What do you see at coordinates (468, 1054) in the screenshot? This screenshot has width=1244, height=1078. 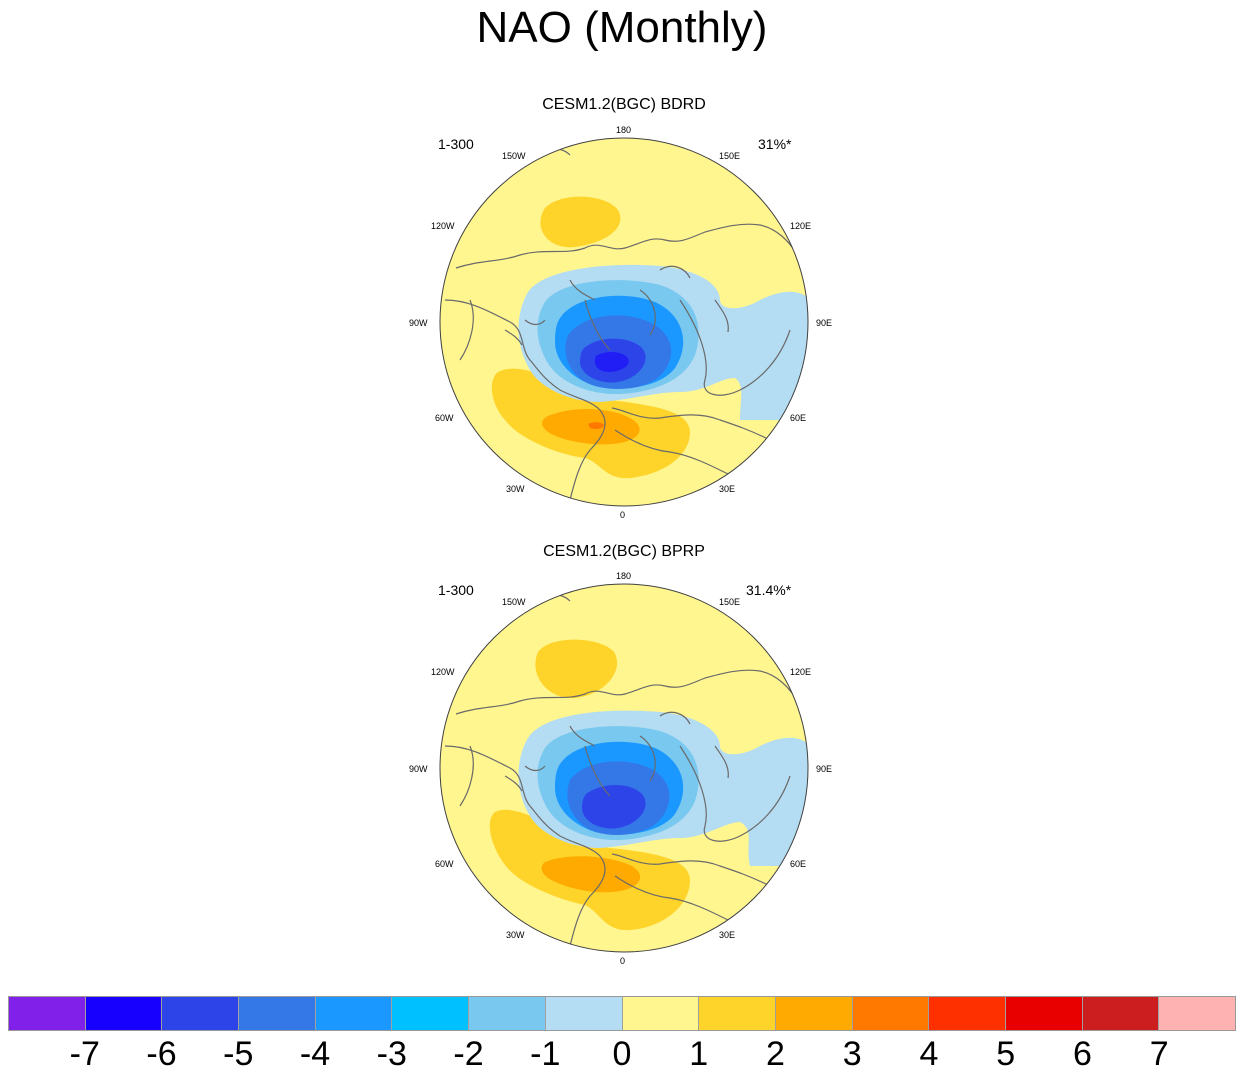 I see `colorbar-label: -2` at bounding box center [468, 1054].